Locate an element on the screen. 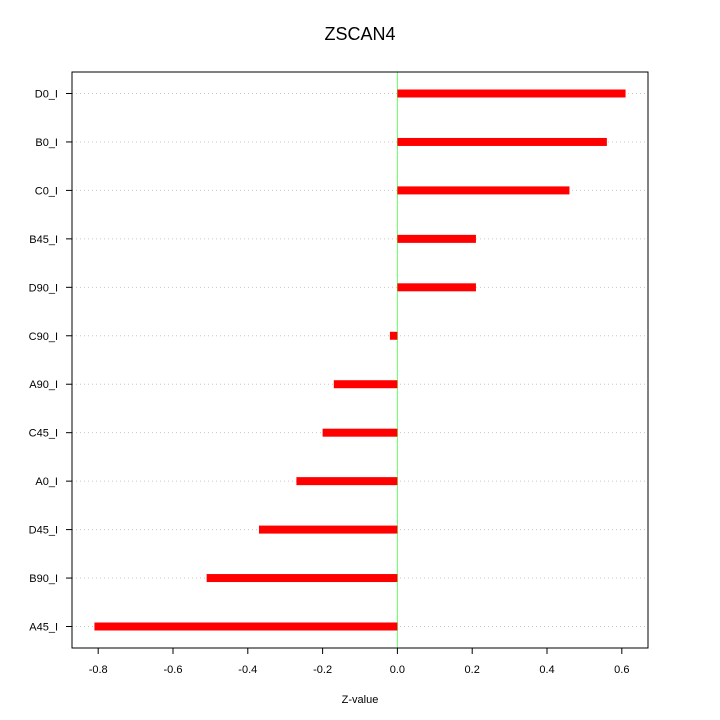 The height and width of the screenshot is (720, 720). x-axis-label: Z-value is located at coordinates (360, 700).